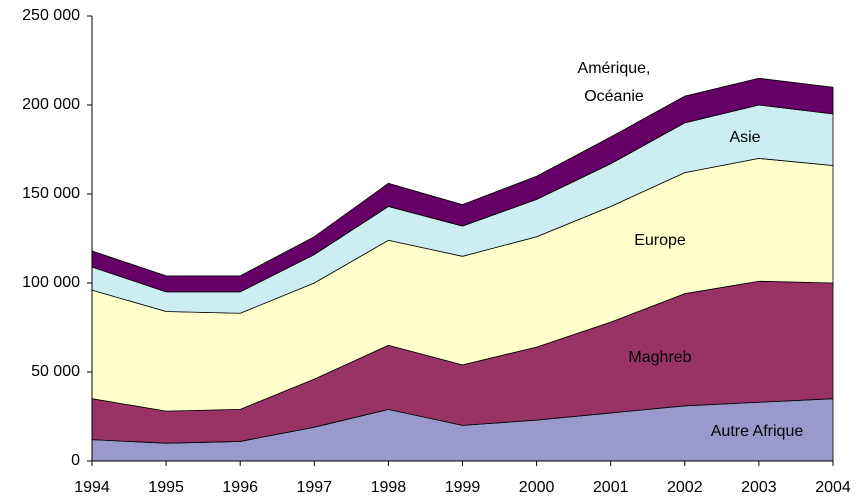  I want to click on x-tick-label: 1996, so click(240, 487).